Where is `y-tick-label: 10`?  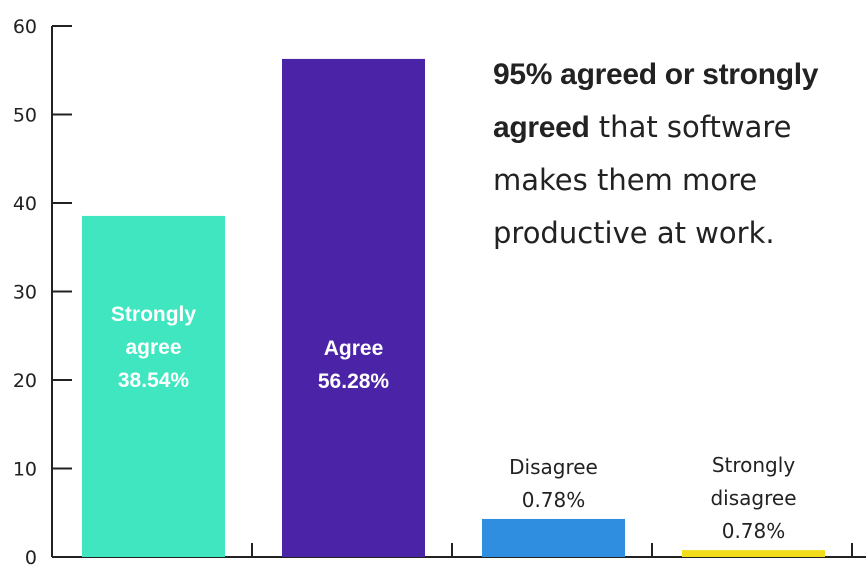
y-tick-label: 10 is located at coordinates (25, 470).